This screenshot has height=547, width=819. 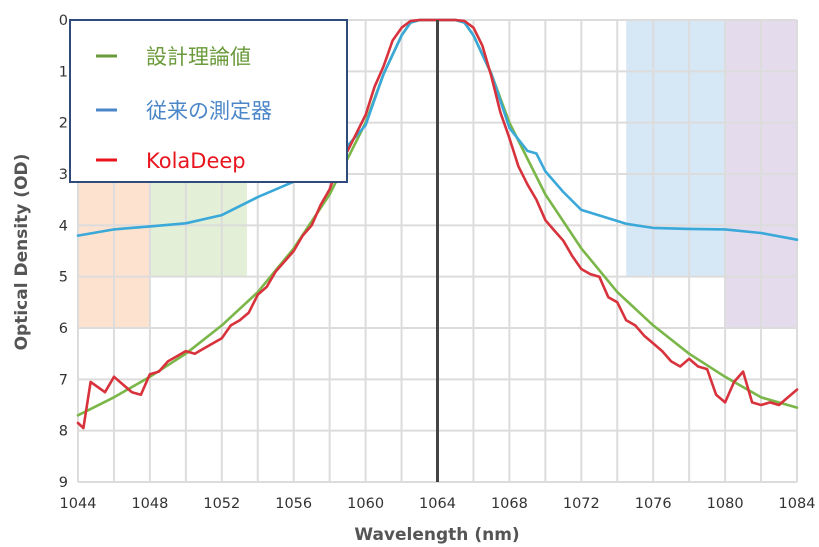 I want to click on y-tick-labels: 0 1 2 3 4 5 6 7 8 9, so click(x=63, y=252).